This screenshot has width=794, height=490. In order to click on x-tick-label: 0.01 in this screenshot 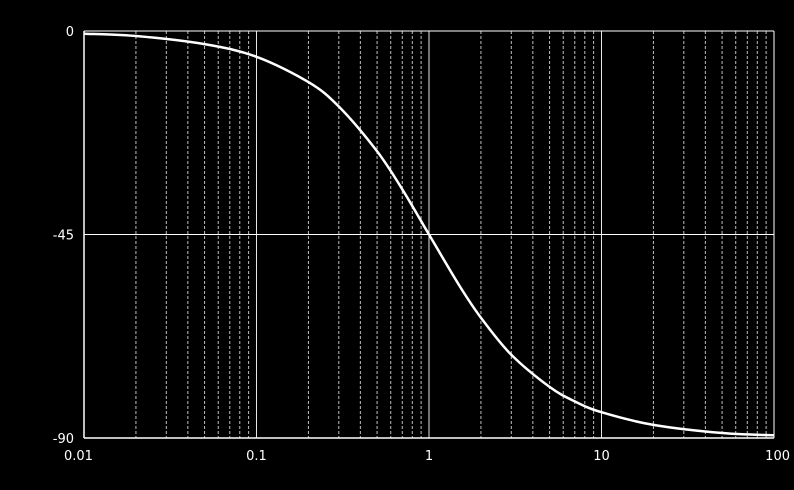, I will do `click(78, 456)`.